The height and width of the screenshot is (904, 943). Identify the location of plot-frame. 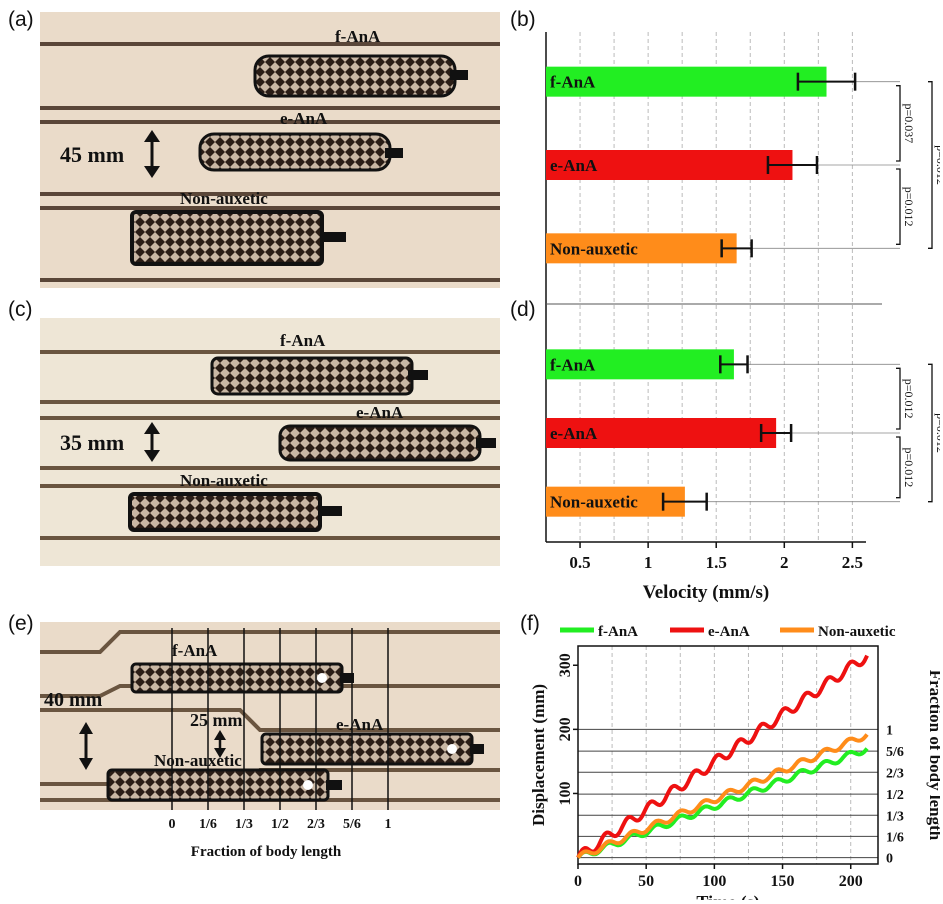
(728, 755).